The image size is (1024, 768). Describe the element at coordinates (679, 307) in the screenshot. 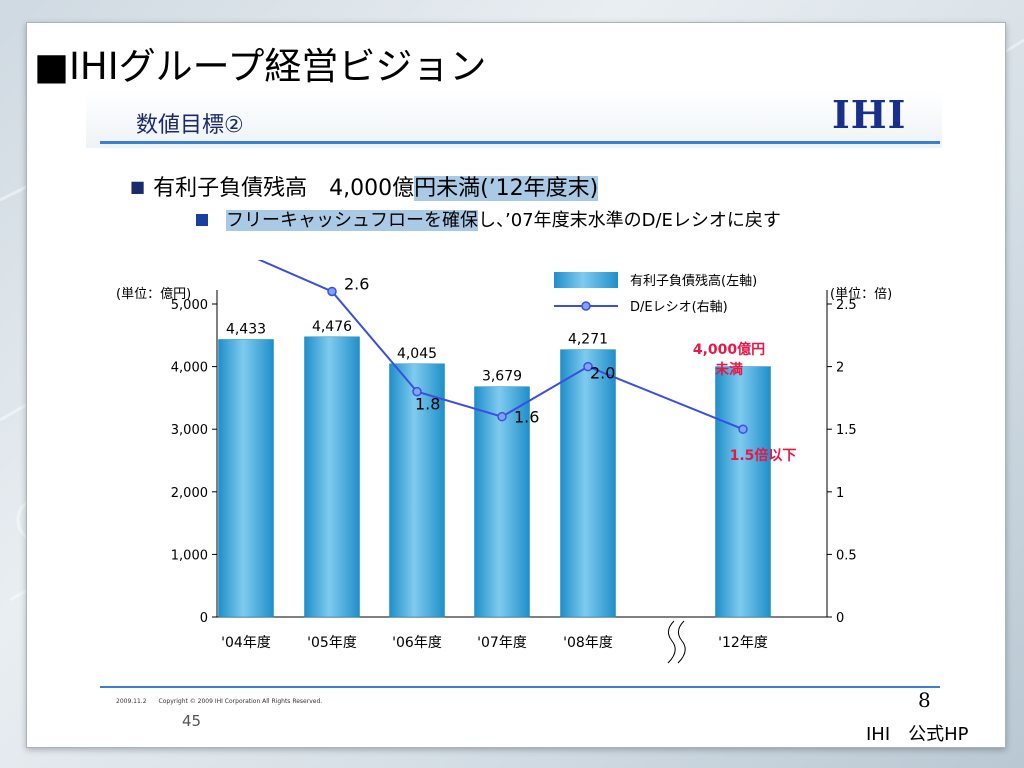

I see `legend-line-label: D/Eレシオ(右軸)` at that location.